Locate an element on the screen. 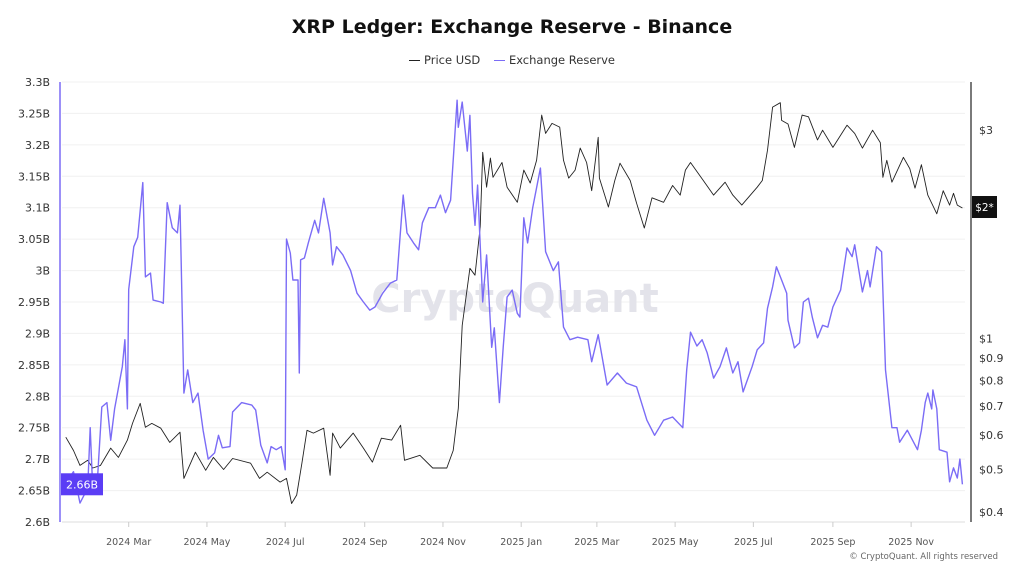  current-reserve-badge-label: 2.66B is located at coordinates (82, 484).